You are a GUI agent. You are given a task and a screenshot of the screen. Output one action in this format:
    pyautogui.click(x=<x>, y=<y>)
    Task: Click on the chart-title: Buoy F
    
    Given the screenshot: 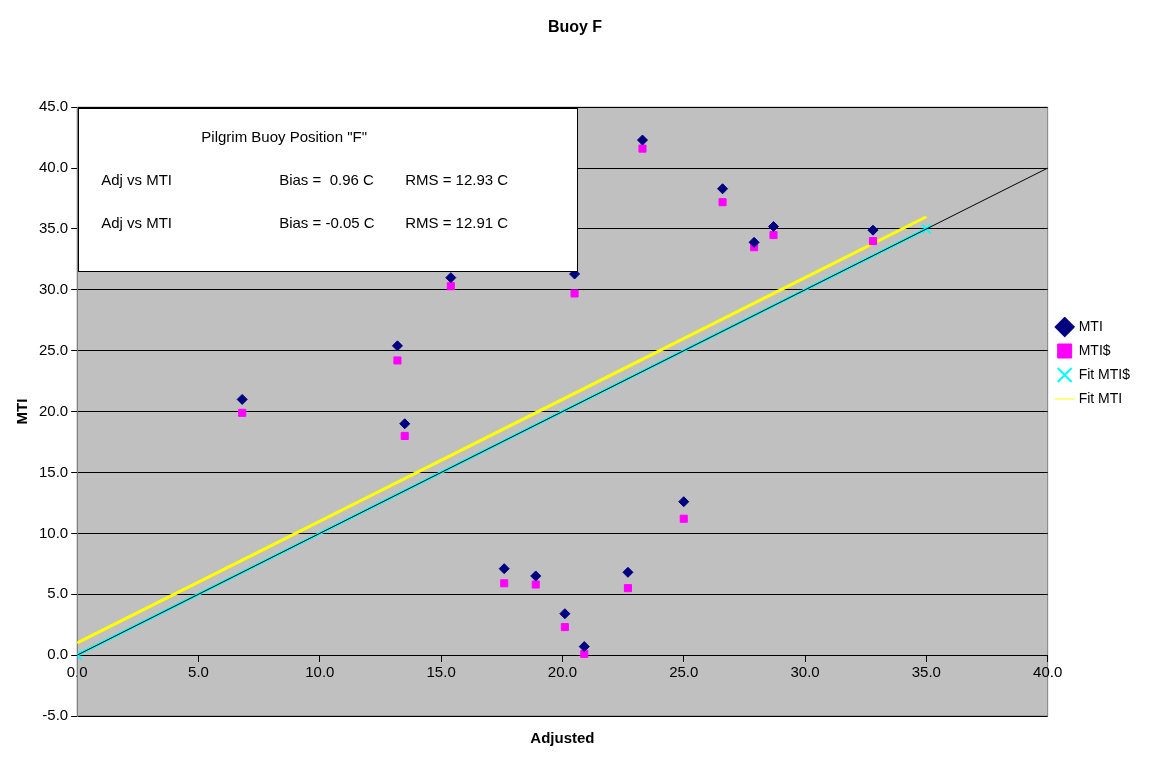 What is the action you would take?
    pyautogui.click(x=575, y=27)
    